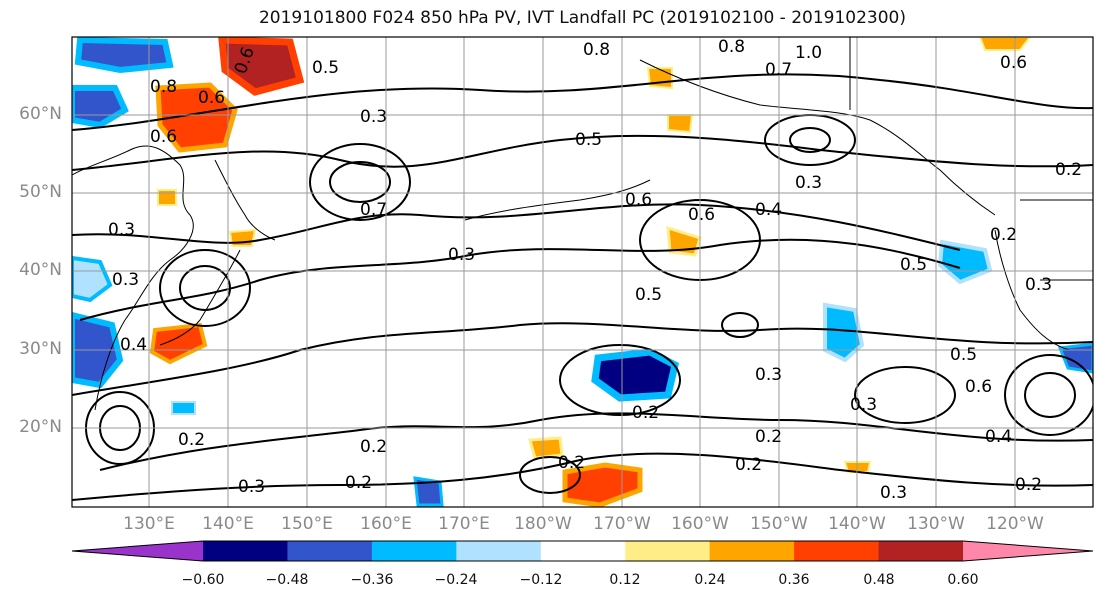 This screenshot has height=601, width=1105. What do you see at coordinates (40, 270) in the screenshot?
I see `lat-label: 40°N` at bounding box center [40, 270].